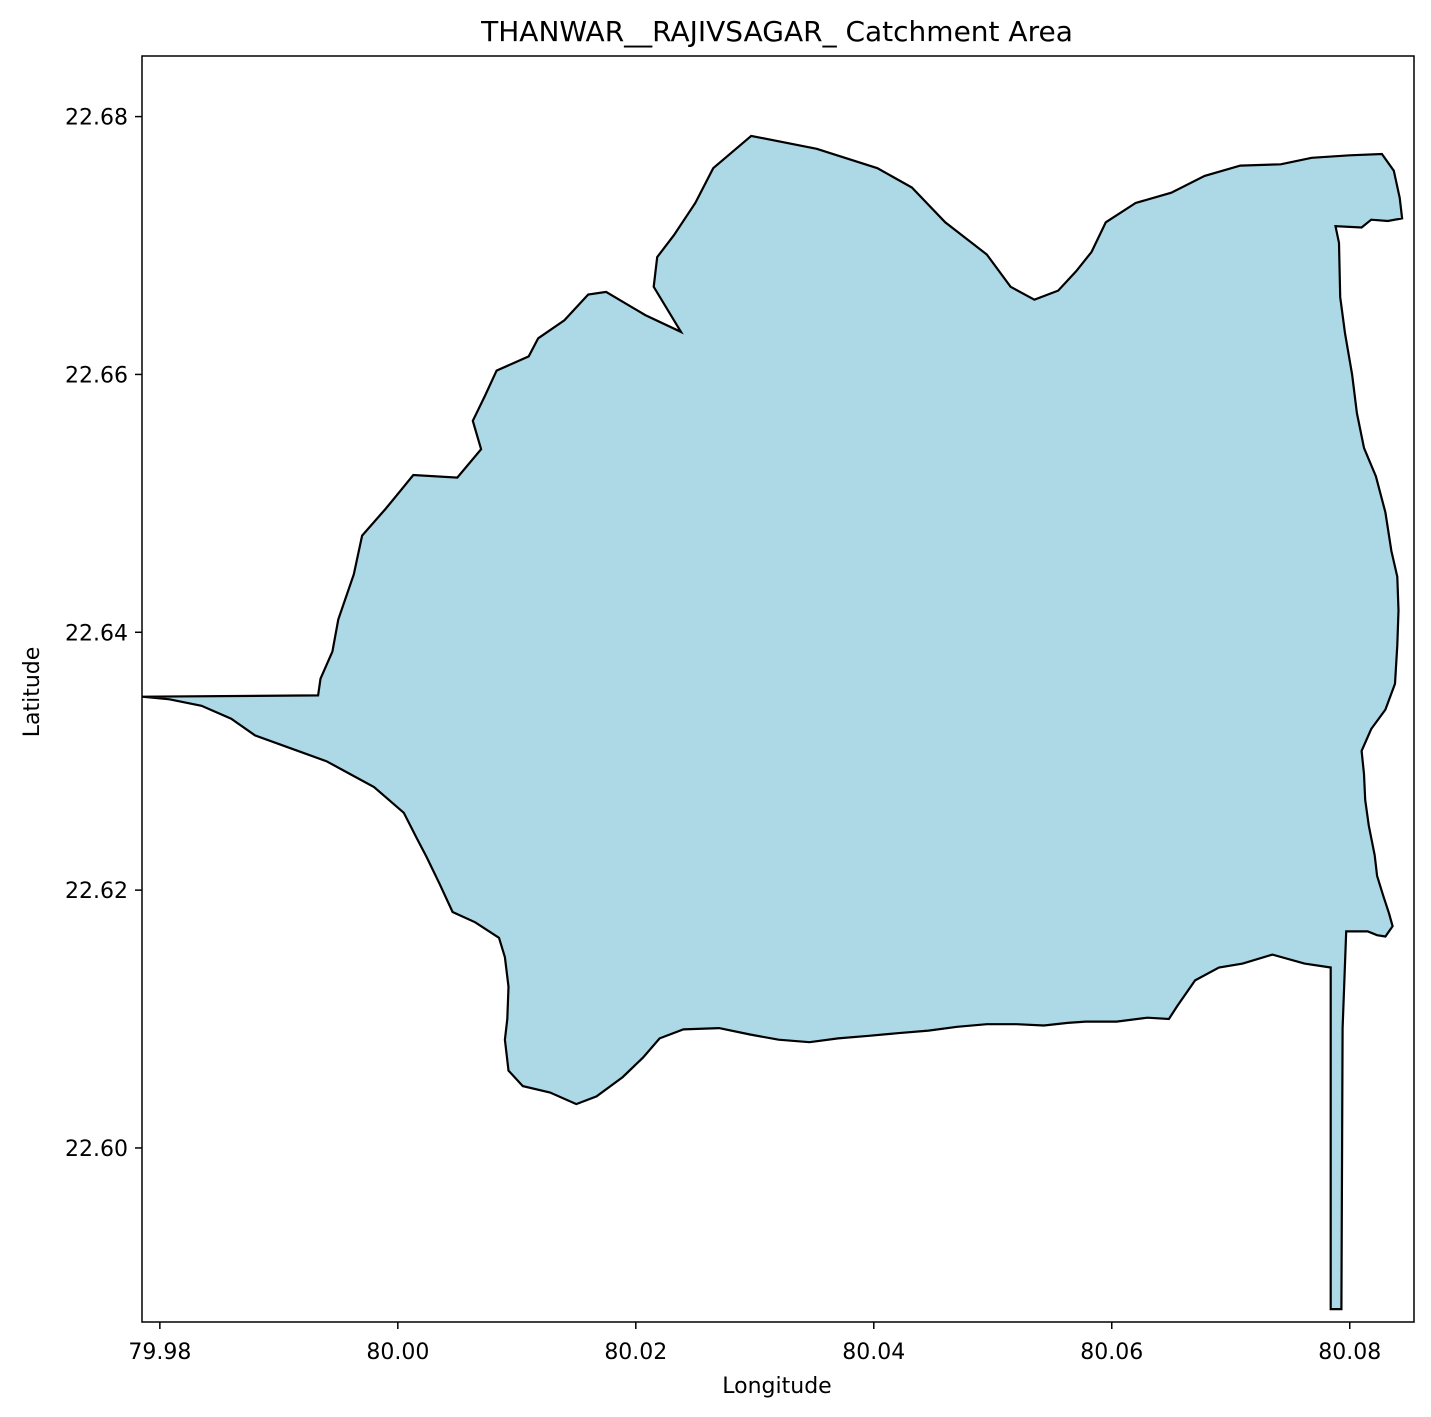  Describe the element at coordinates (873, 1352) in the screenshot. I see `x-tick-label: 80.04` at that location.